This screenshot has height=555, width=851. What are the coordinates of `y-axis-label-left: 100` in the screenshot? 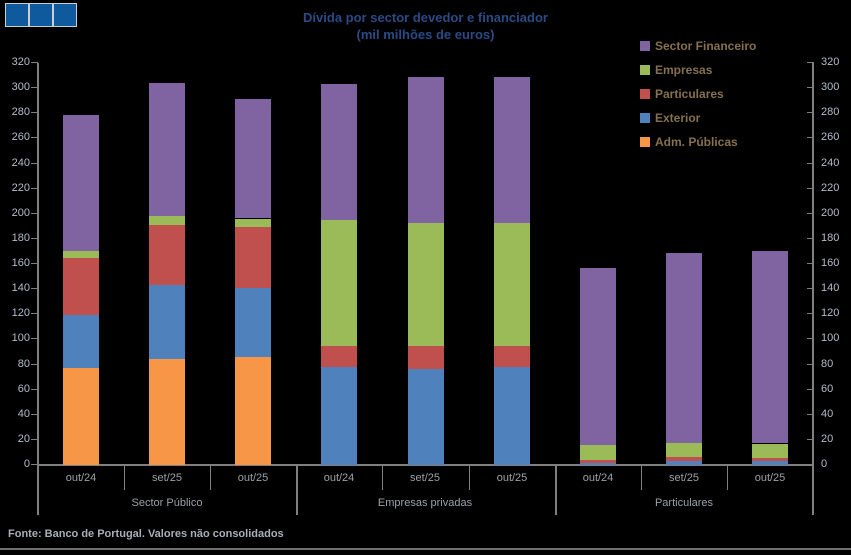 It's located at (20, 338).